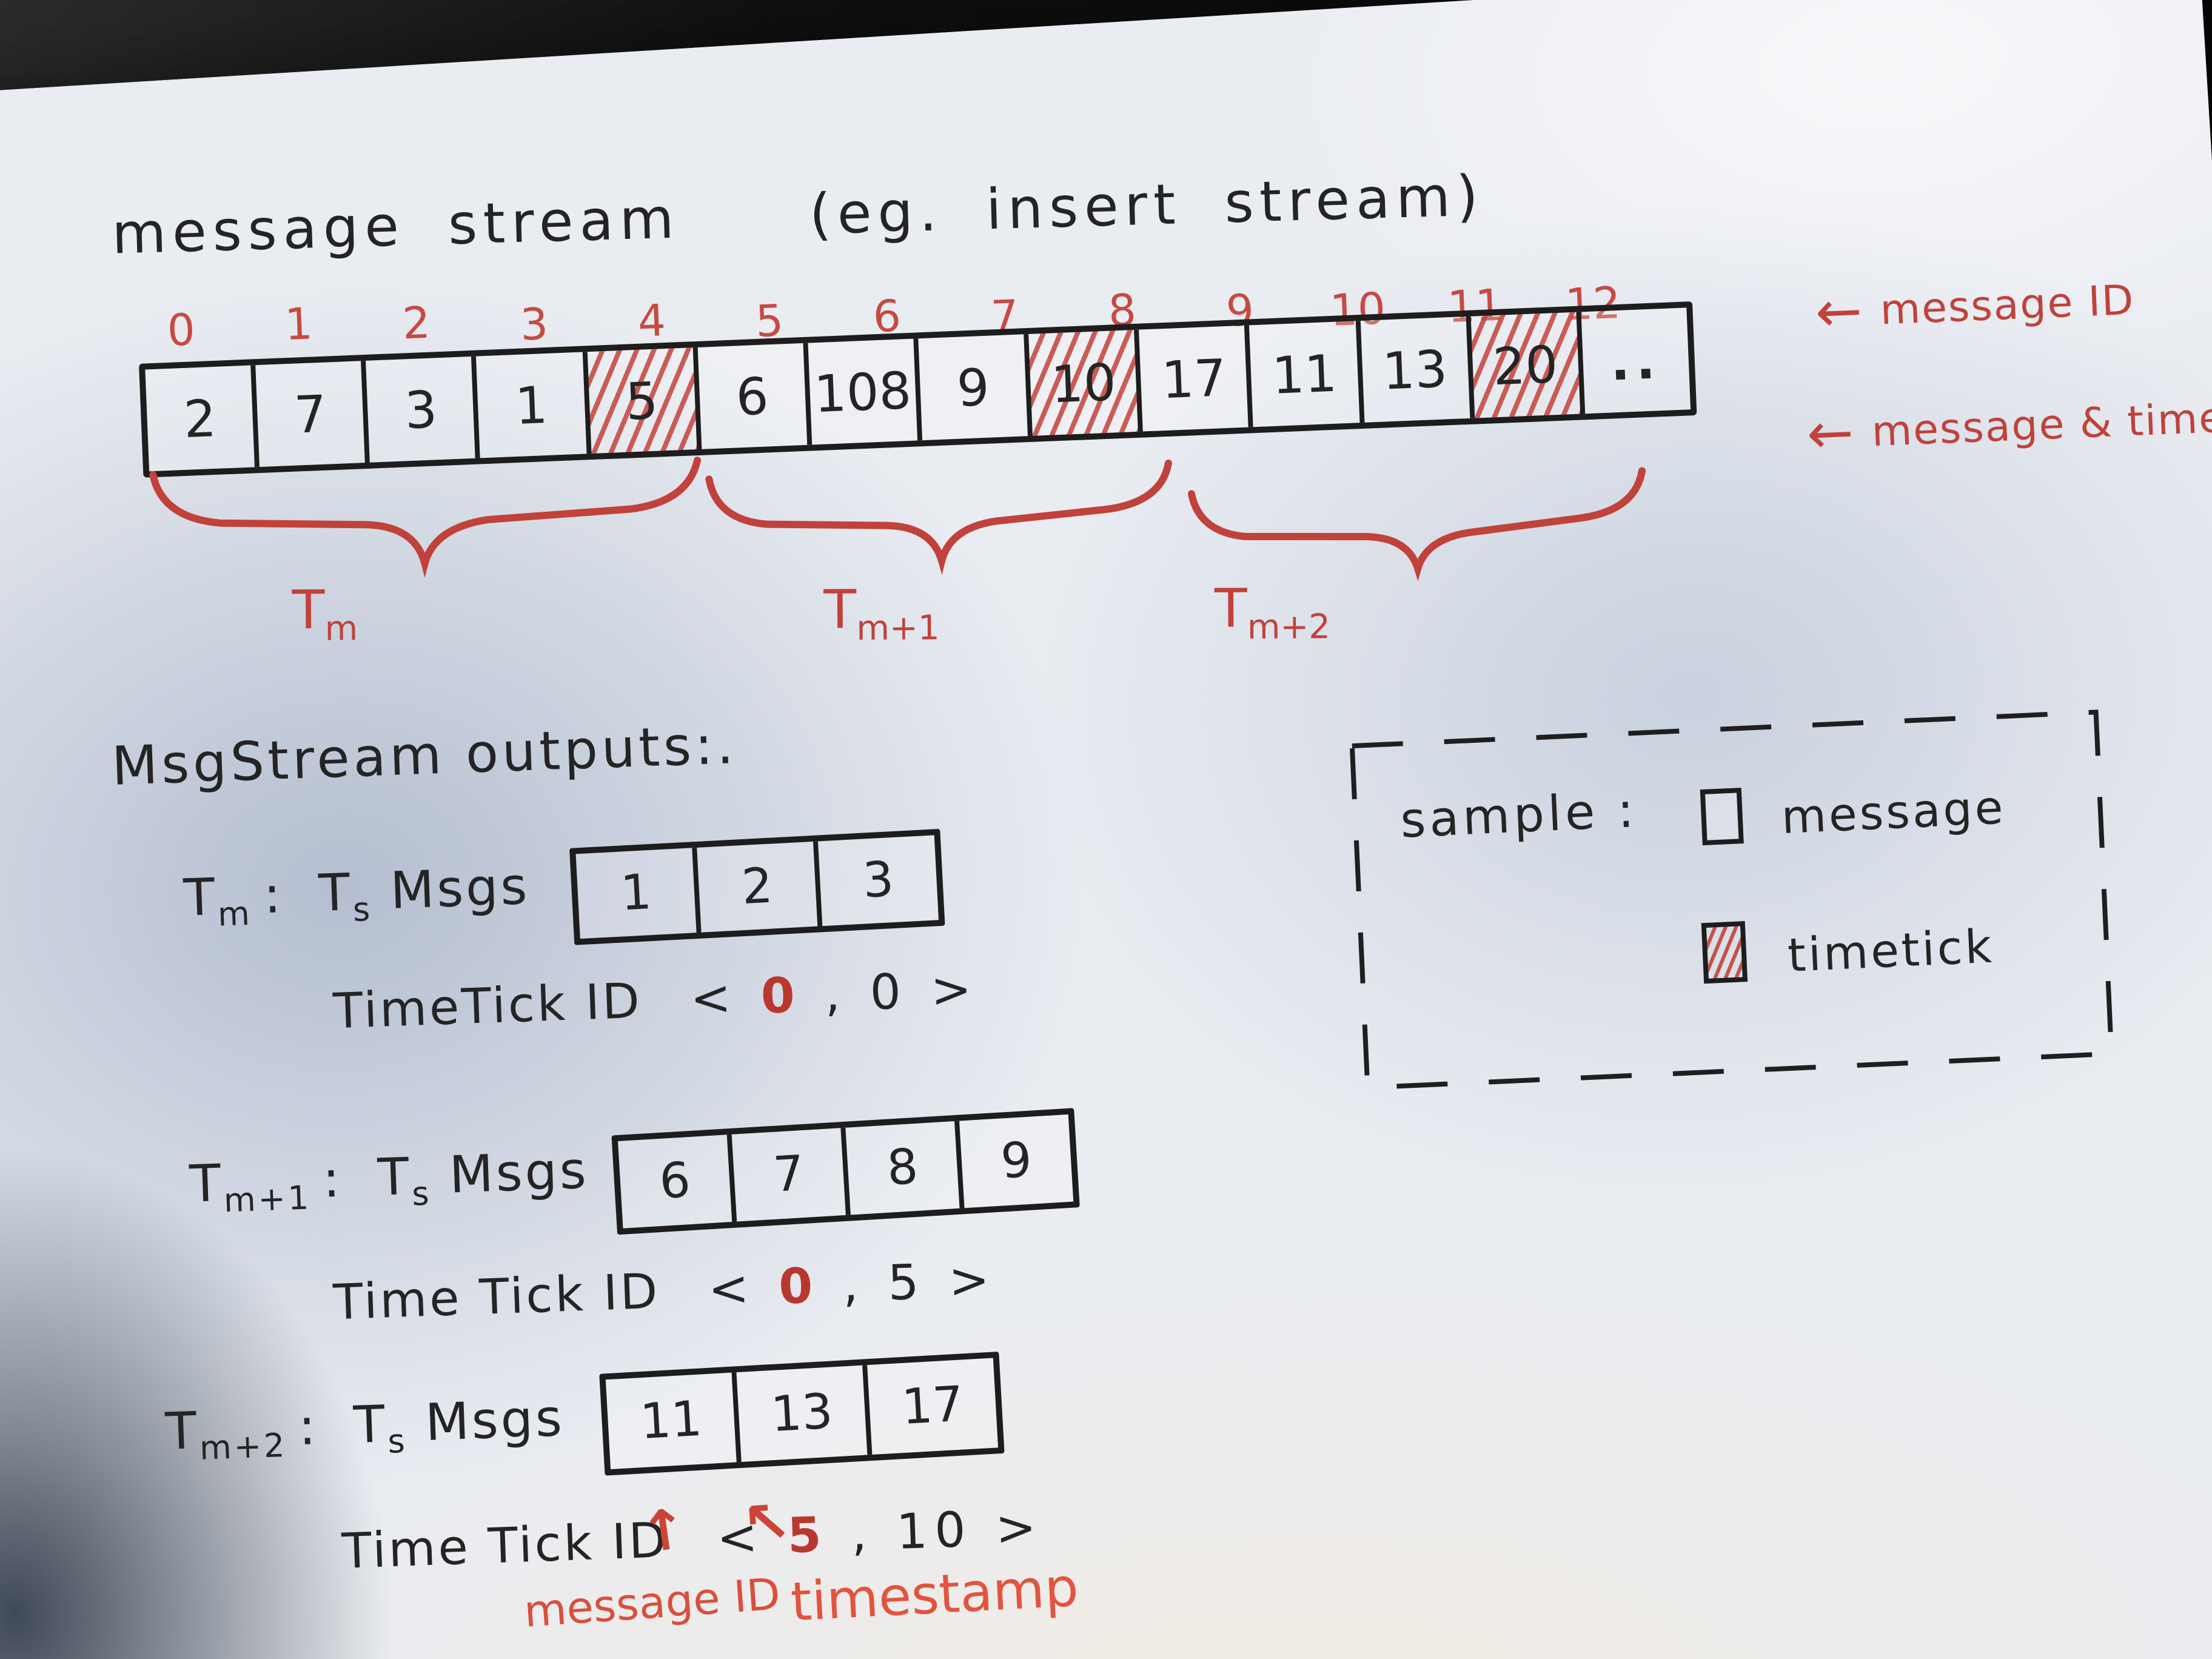 This screenshot has width=2212, height=1659. What do you see at coordinates (652, 322) in the screenshot?
I see `stream-index: 4` at bounding box center [652, 322].